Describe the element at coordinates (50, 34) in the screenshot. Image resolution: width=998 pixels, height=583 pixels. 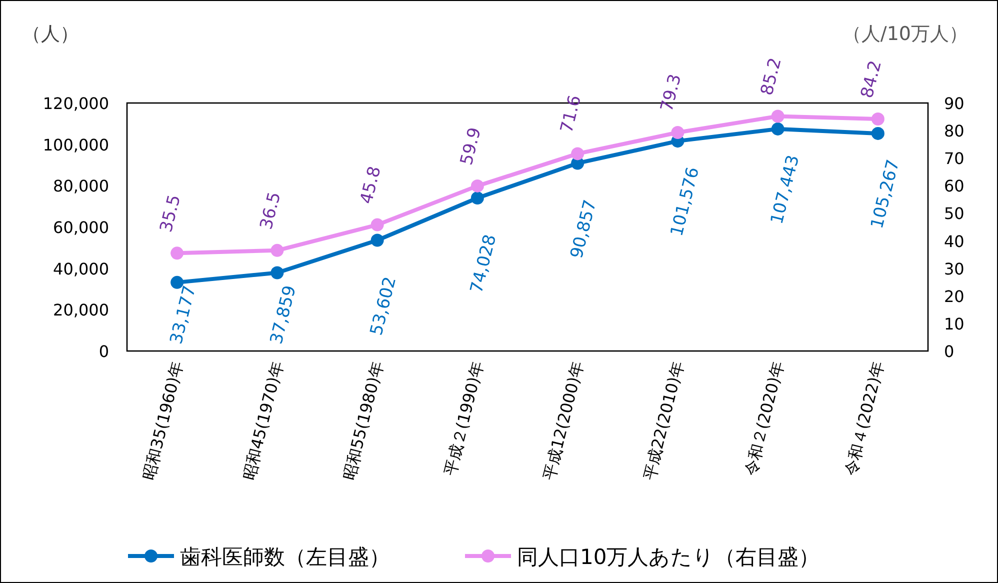
I see `y-axis-title: （人）` at that location.